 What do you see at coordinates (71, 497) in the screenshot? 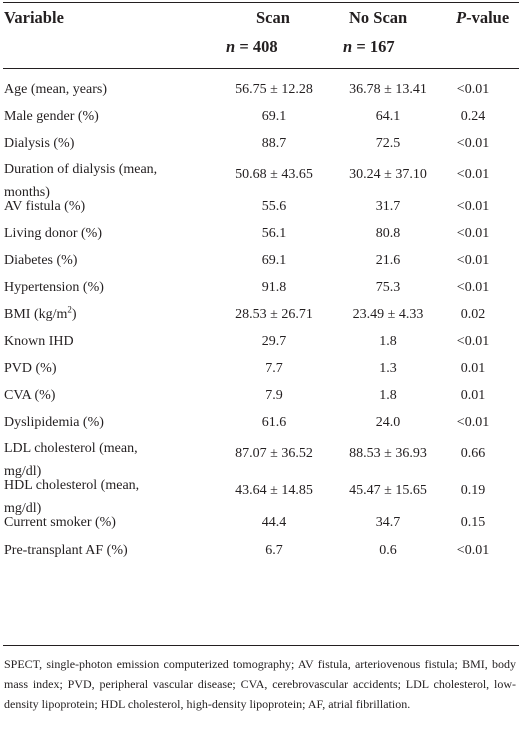
I see `table-row-variable: HDL cholesterol (mean, mg/dl)` at bounding box center [71, 497].